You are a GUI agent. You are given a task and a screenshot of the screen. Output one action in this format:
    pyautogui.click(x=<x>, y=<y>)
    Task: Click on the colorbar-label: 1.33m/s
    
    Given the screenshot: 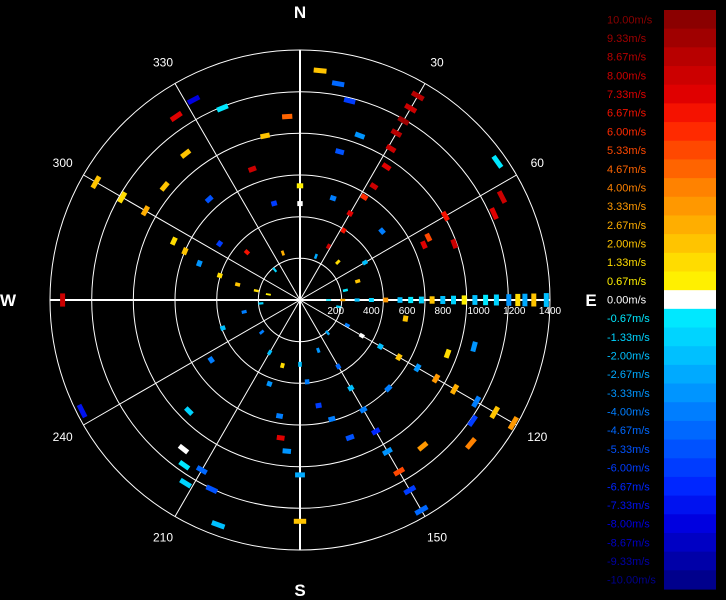 What is the action you would take?
    pyautogui.click(x=627, y=263)
    